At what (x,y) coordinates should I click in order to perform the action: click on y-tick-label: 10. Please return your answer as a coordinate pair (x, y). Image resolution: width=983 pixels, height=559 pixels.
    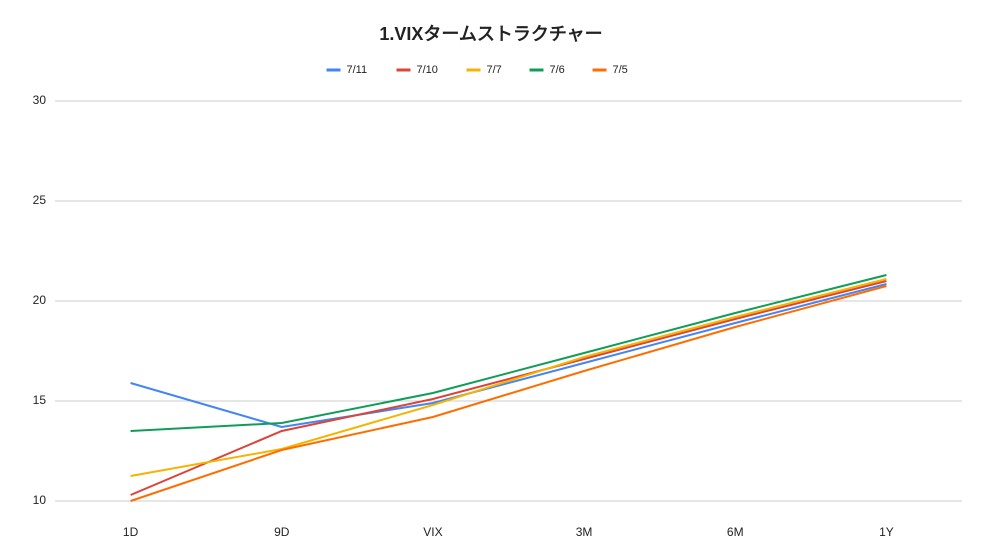
    Looking at the image, I should click on (40, 500).